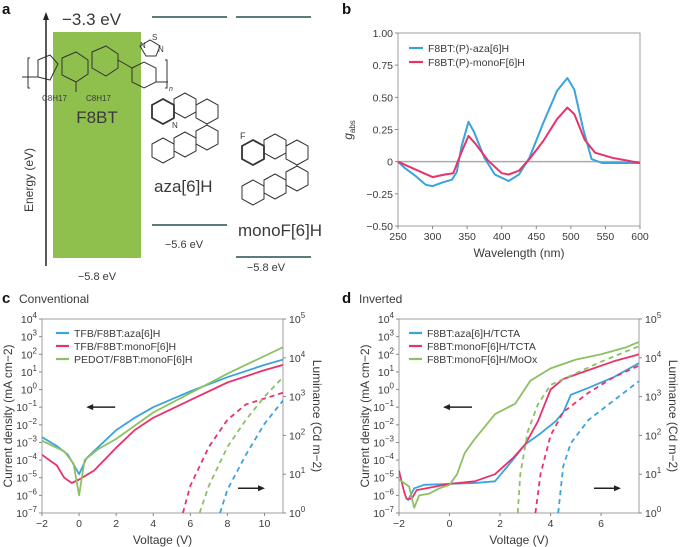 This screenshot has width=685, height=547. Describe the element at coordinates (98, 98) in the screenshot. I see `f8bt-side-chain-2: C8H17` at that location.